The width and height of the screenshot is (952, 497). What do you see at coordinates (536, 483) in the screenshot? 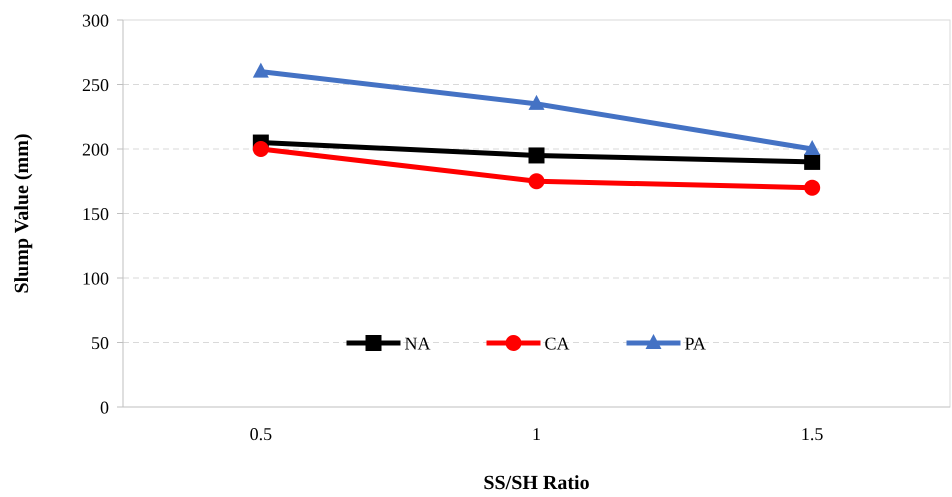
I see `x-axis-title: SS/SH Ratio` at bounding box center [536, 483].